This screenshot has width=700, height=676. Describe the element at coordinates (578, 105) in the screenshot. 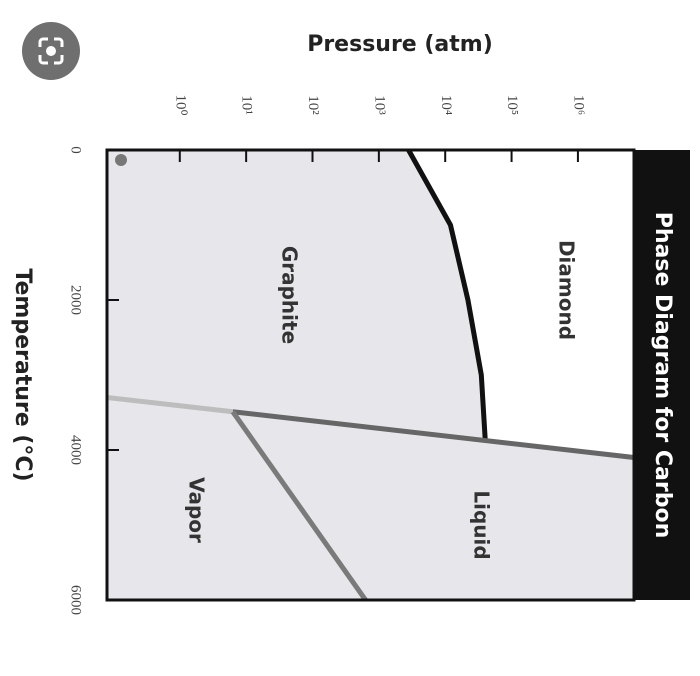

I see `x-tick-label: 10⁶` at that location.